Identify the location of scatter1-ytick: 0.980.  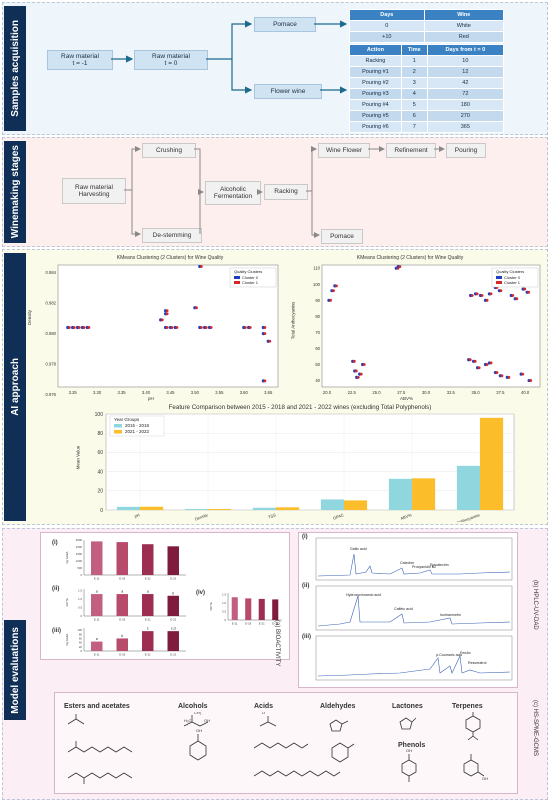
(51, 333).